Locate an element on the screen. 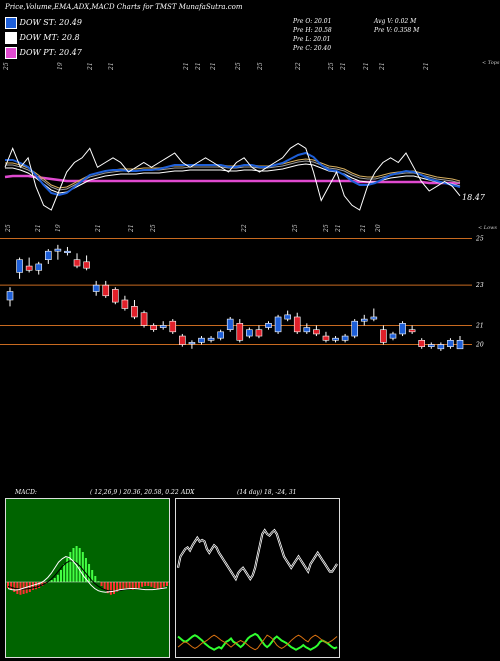 Image resolution: width=500 pixels, height=661 pixels. price-level-label: 20 is located at coordinates (479, 345).